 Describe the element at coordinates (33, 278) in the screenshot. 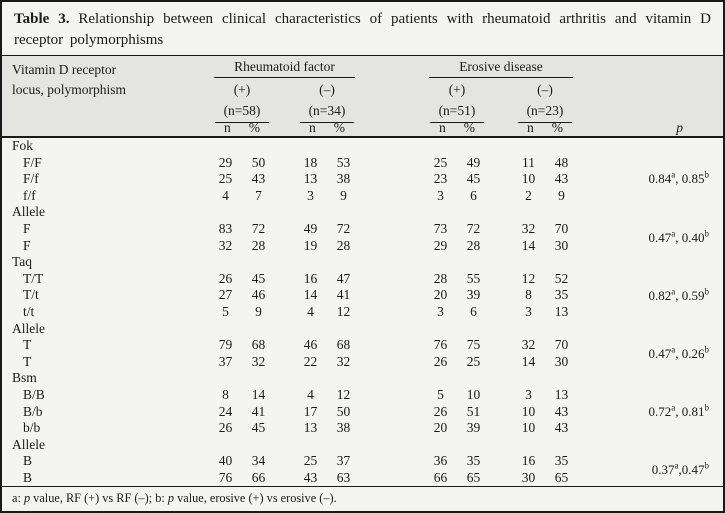

I see `row-label: T/T` at that location.